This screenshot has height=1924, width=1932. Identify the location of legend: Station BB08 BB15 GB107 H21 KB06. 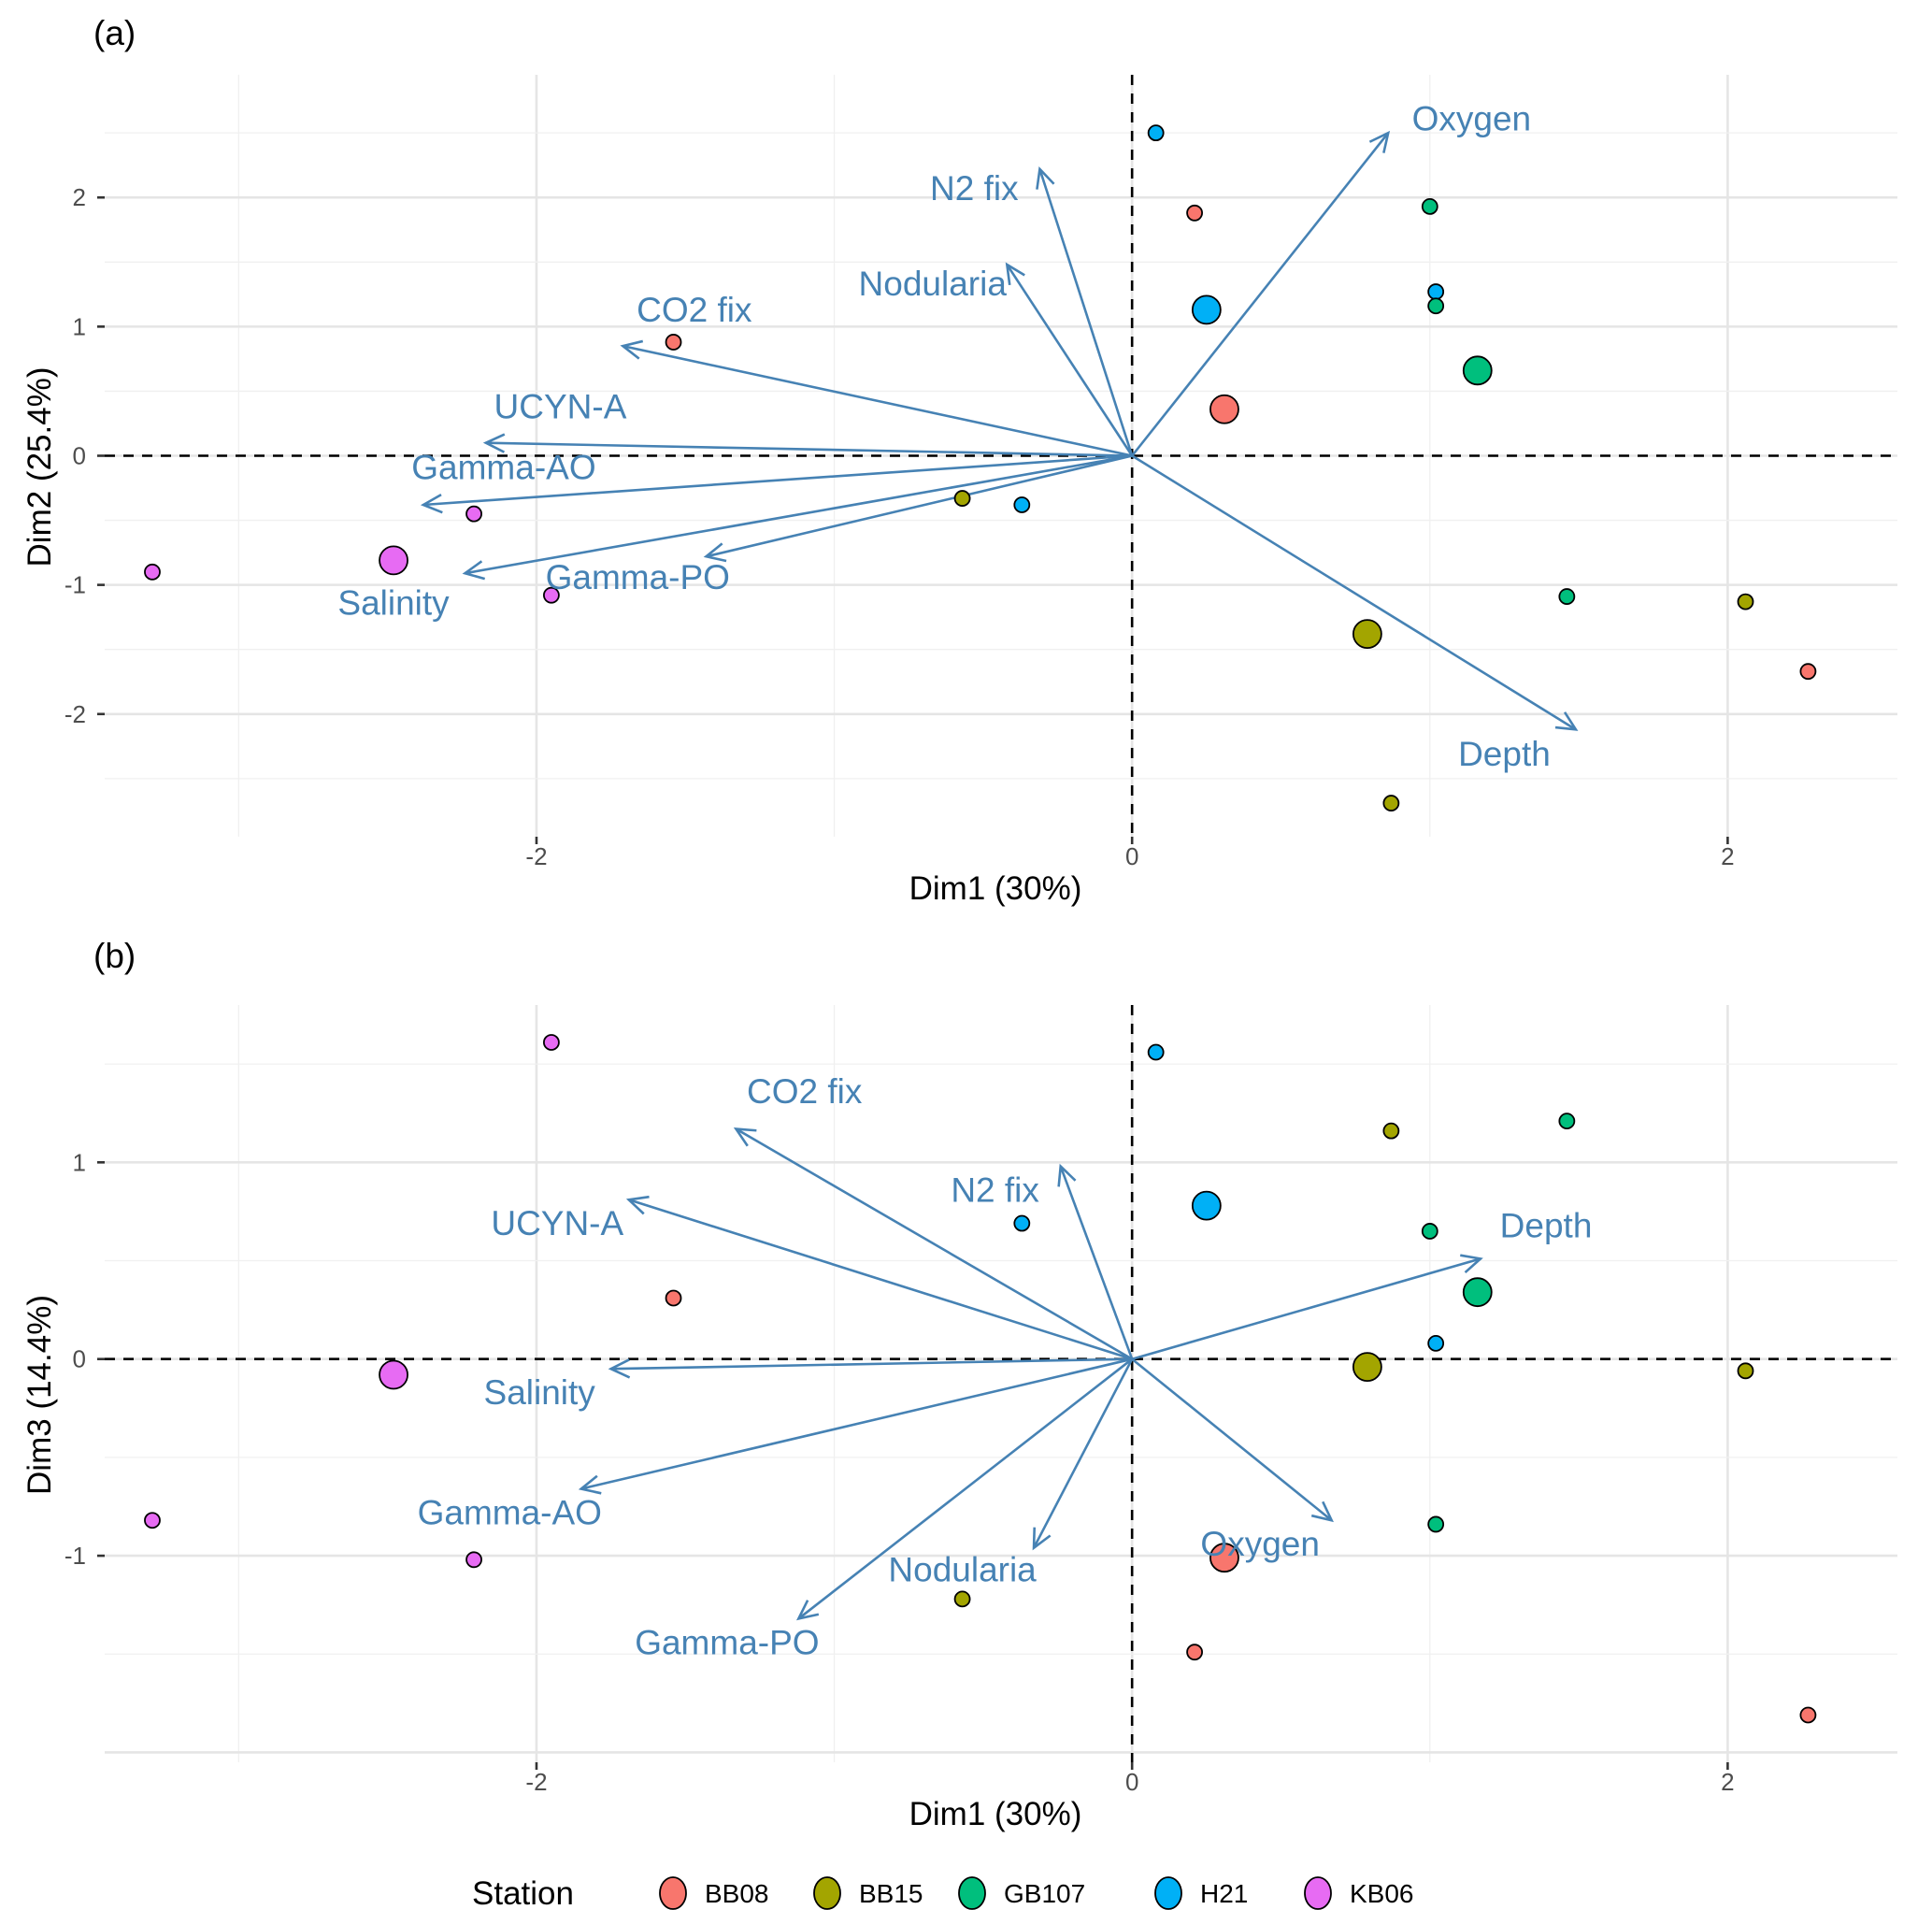
(943, 1893).